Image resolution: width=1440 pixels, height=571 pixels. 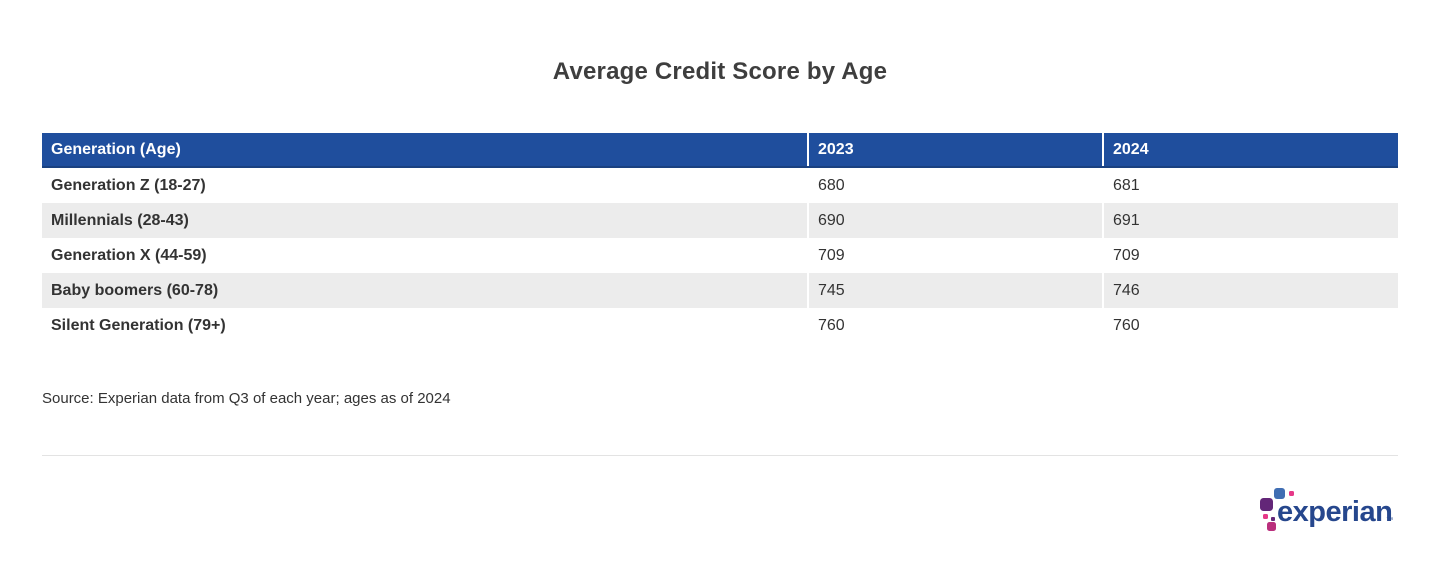 I want to click on row-label: Generation Z (18-27), so click(x=128, y=185).